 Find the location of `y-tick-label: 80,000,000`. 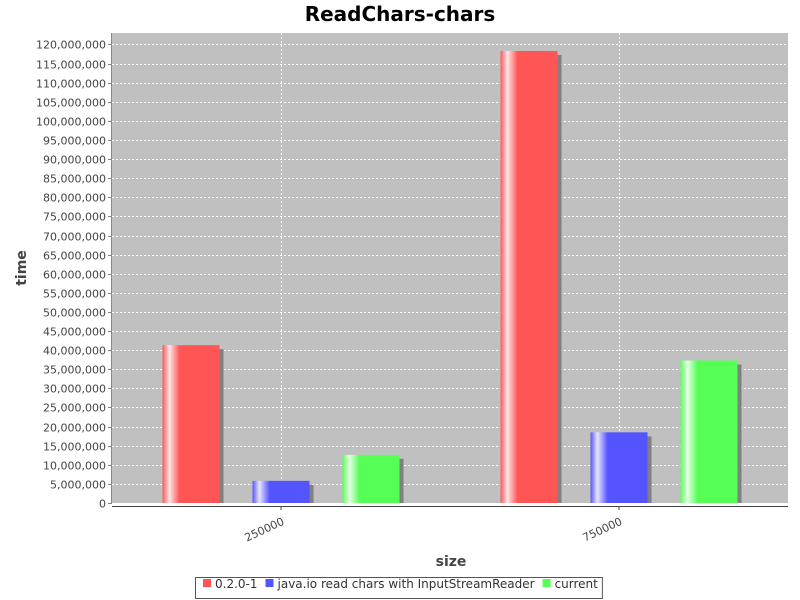

y-tick-label: 80,000,000 is located at coordinates (74, 198).